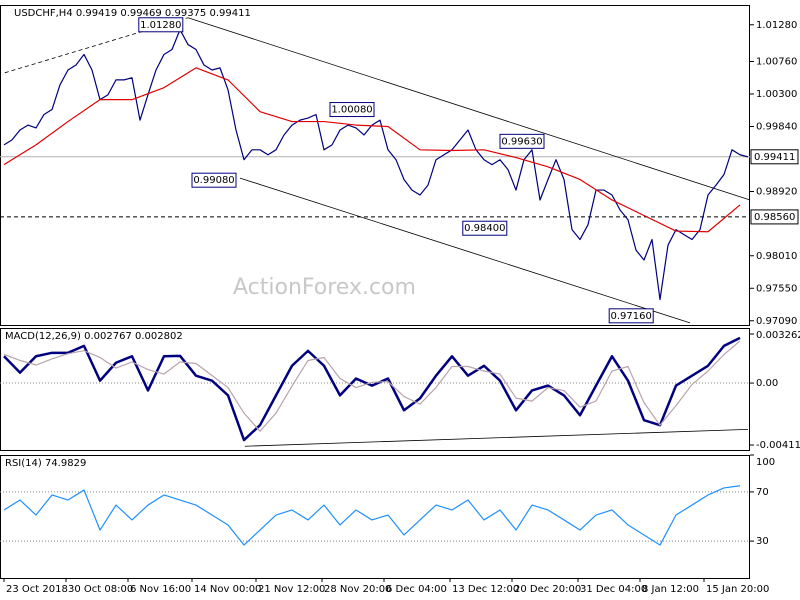 Image resolution: width=800 pixels, height=600 pixels. Describe the element at coordinates (778, 335) in the screenshot. I see `y-tick-label: 0.003262` at that location.